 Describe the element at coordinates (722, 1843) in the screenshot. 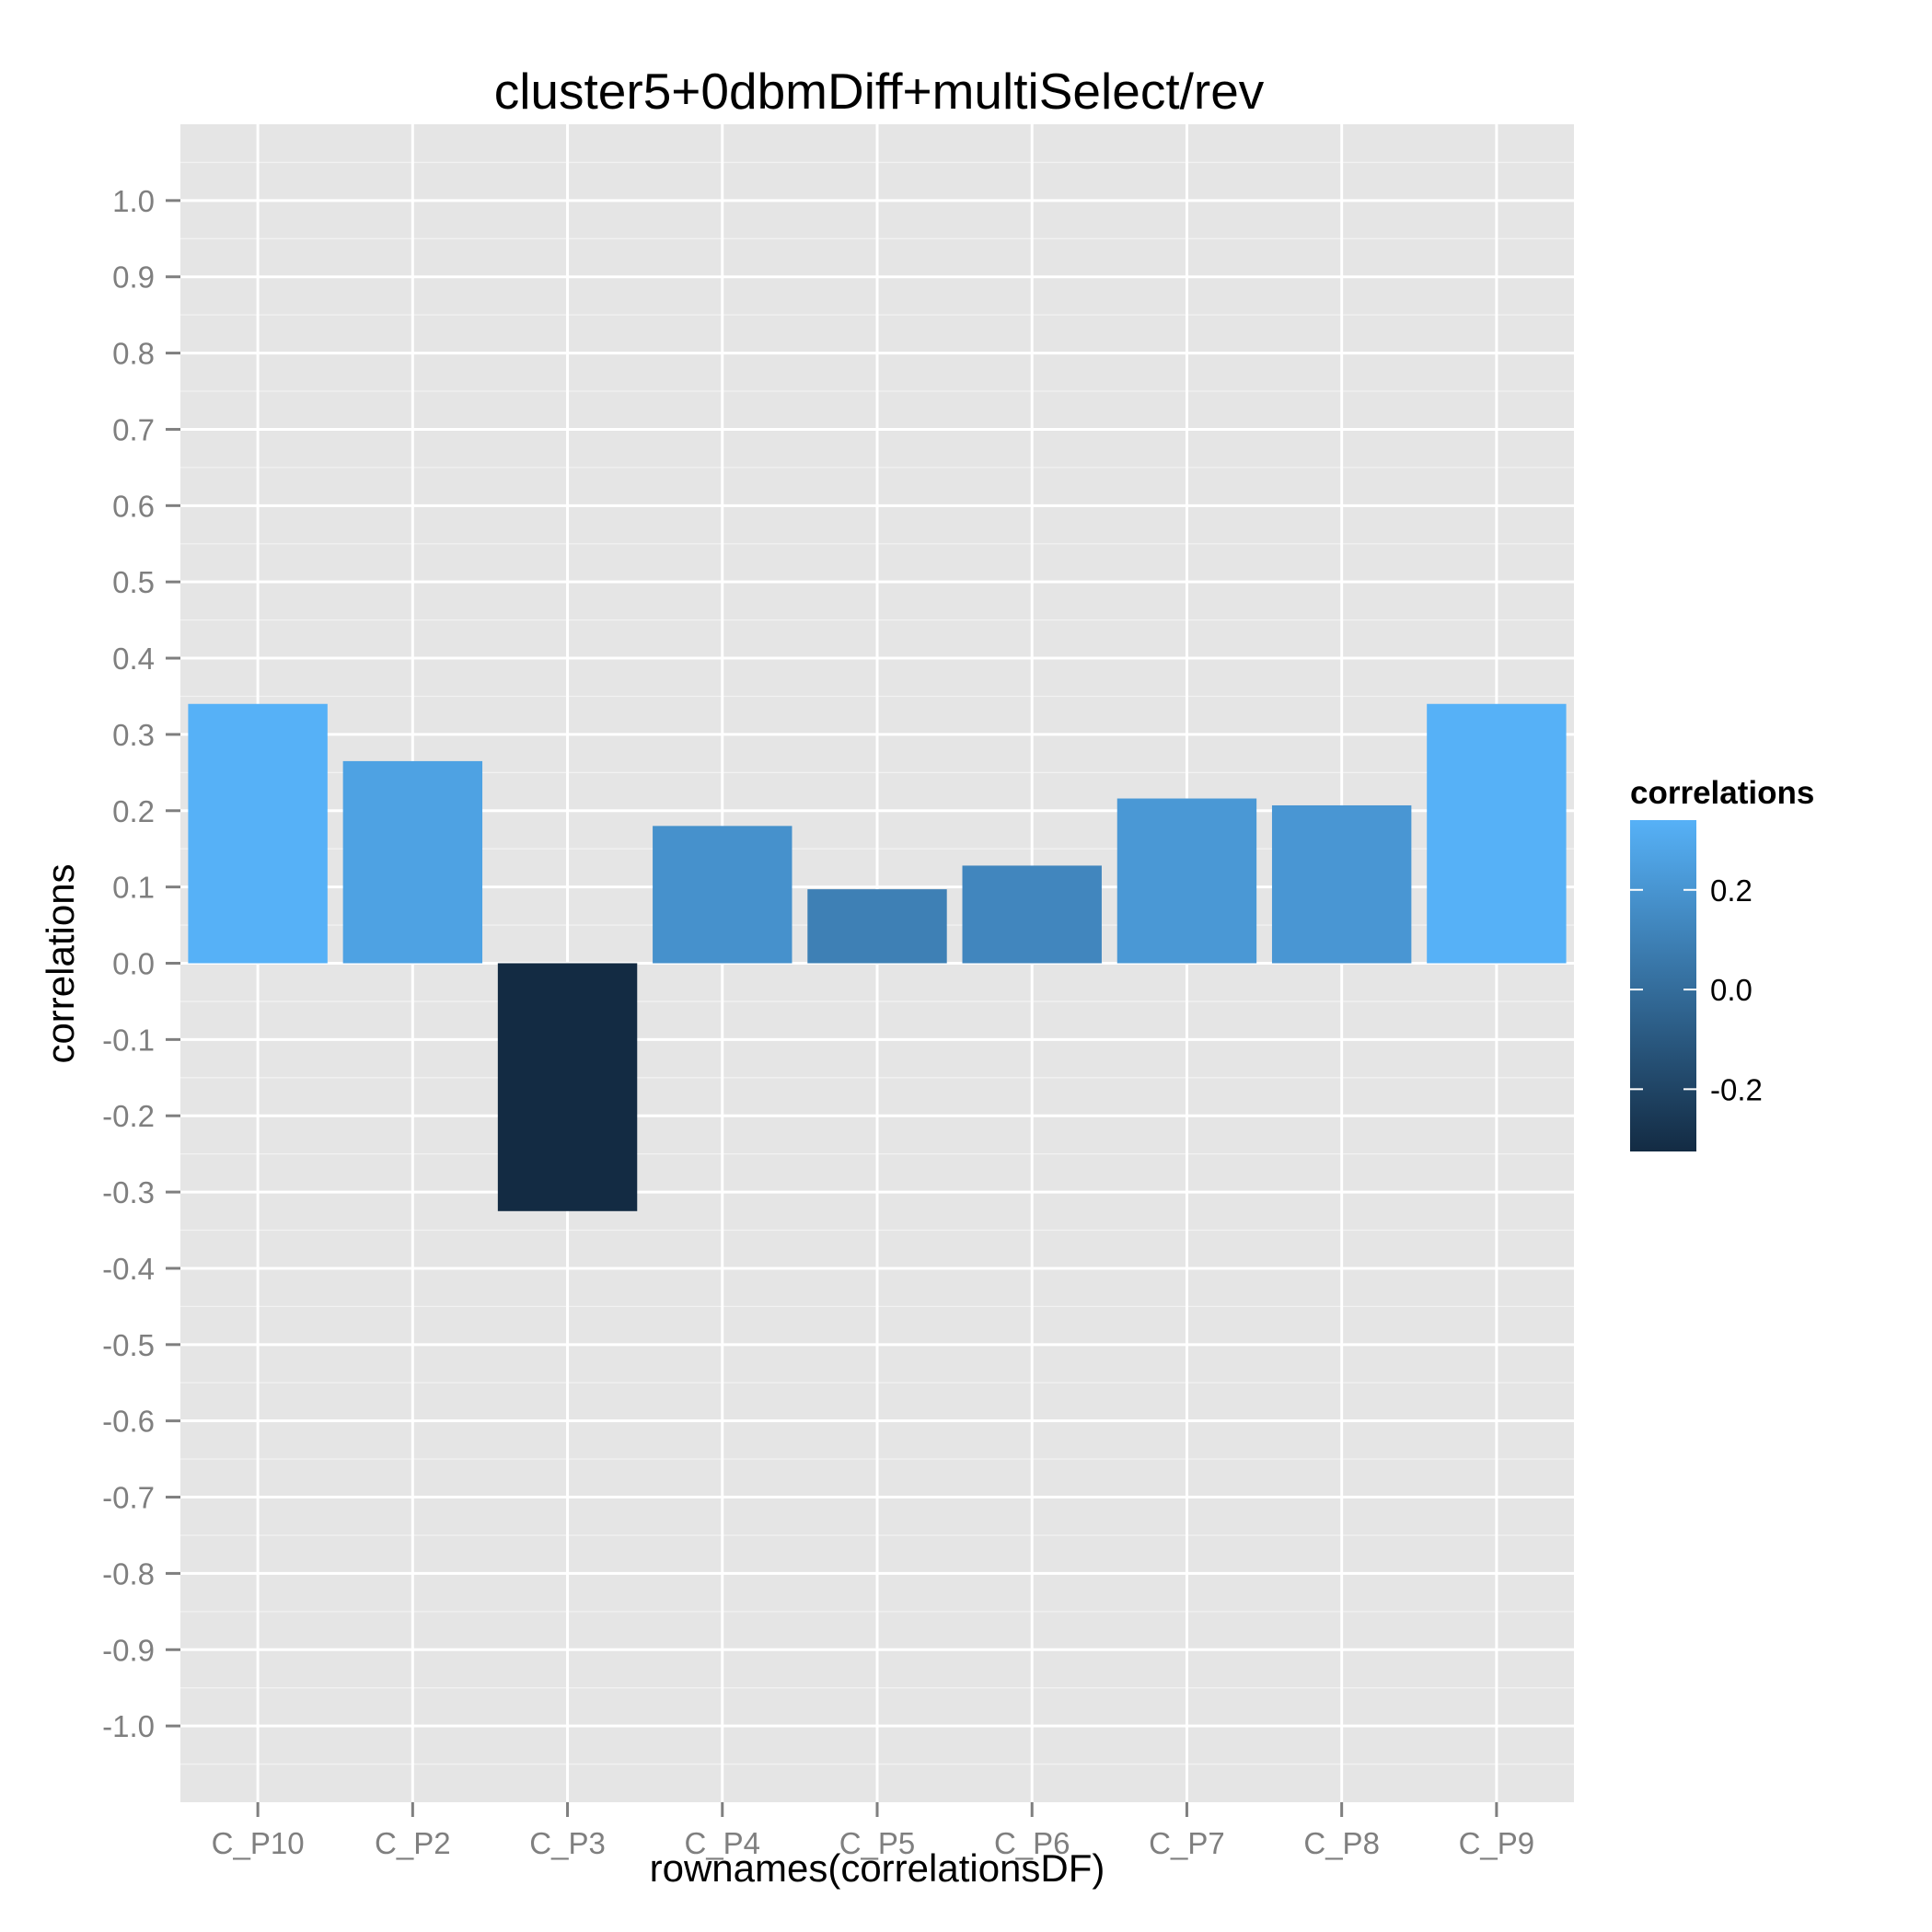

I see `x-tick-label: C_P4` at that location.